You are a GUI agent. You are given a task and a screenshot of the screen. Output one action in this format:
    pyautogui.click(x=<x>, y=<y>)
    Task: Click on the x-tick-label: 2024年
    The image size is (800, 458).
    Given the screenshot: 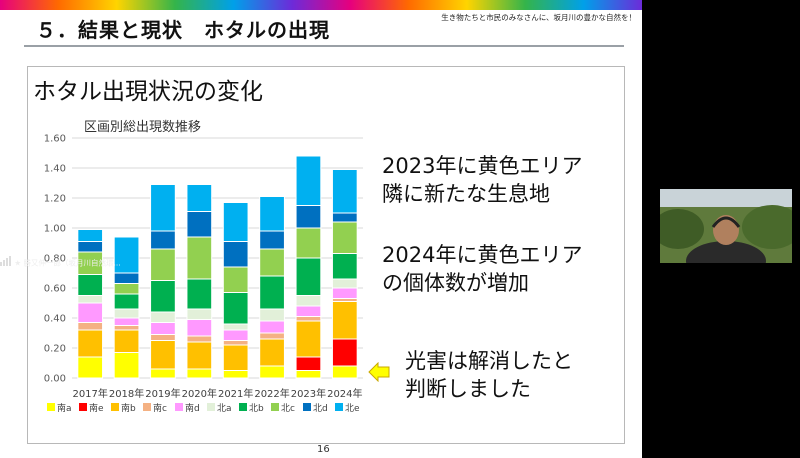 What is the action you would take?
    pyautogui.click(x=344, y=393)
    